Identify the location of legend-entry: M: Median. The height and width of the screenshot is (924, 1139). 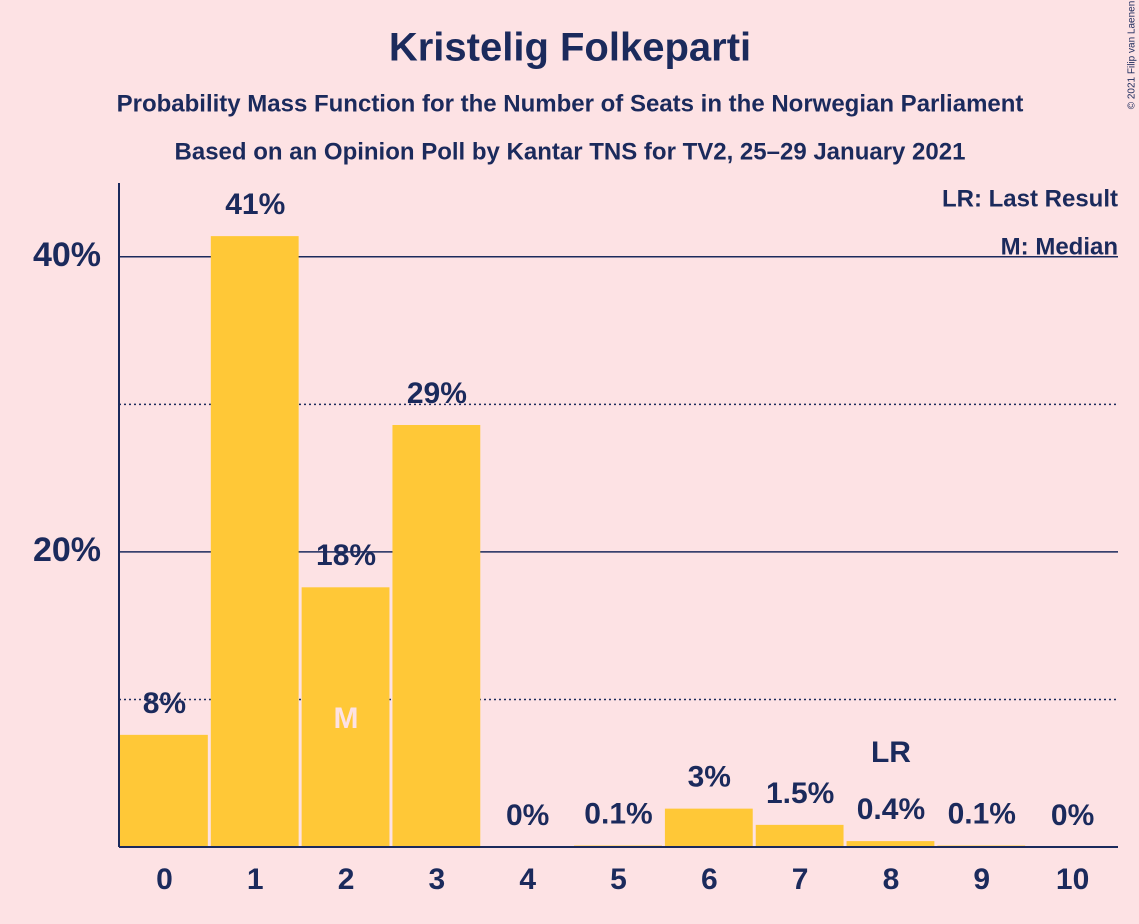
(1059, 246).